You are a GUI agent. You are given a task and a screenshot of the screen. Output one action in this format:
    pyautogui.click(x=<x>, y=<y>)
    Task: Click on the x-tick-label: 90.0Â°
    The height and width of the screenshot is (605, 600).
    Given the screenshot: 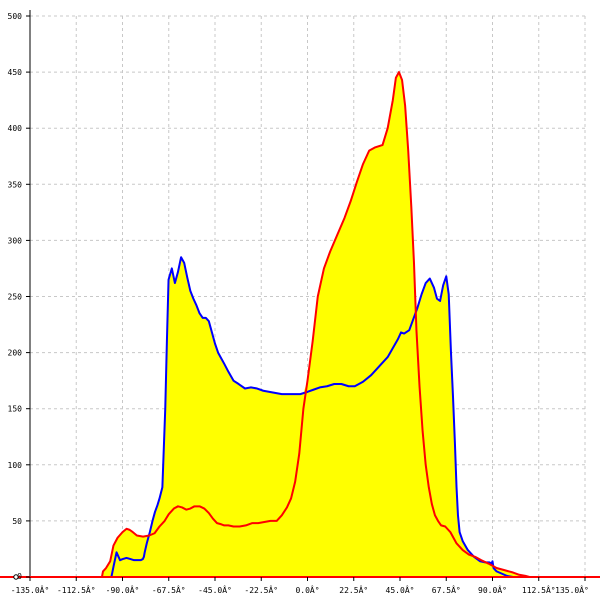 What is the action you would take?
    pyautogui.click(x=492, y=589)
    